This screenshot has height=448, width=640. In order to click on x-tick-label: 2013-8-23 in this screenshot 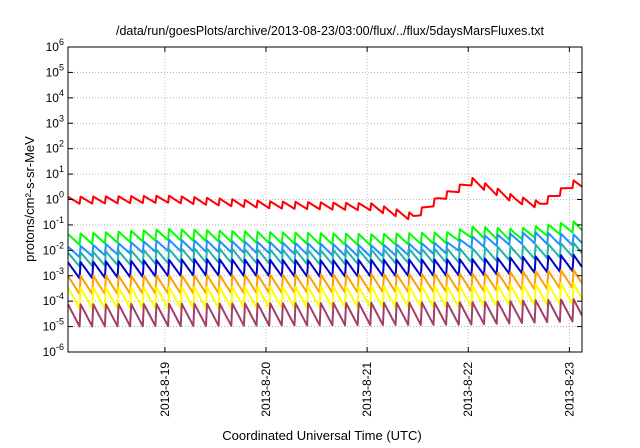, I will do `click(569, 389)`.